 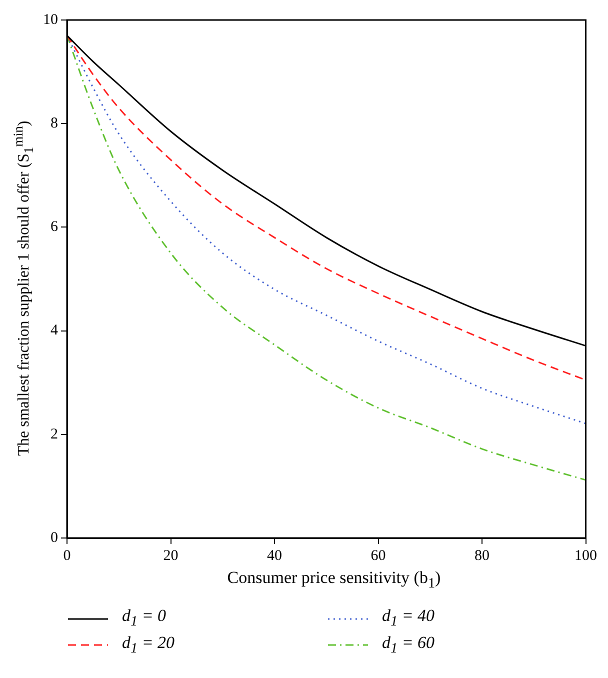 I want to click on y-tick-label: 0, so click(x=54, y=538).